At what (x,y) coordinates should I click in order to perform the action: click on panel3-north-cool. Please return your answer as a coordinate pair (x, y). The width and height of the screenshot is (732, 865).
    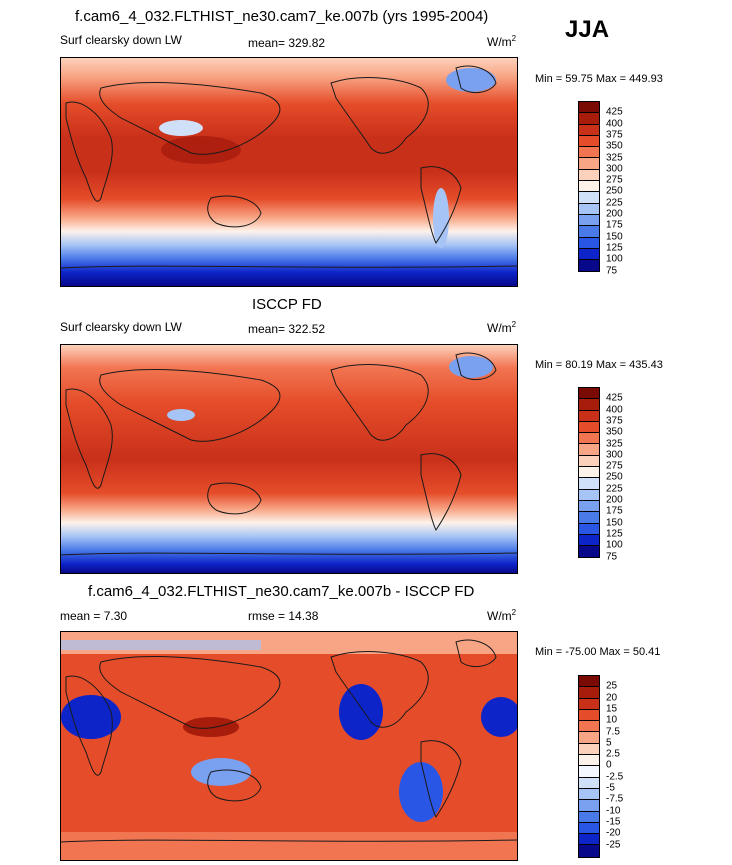
    Looking at the image, I should click on (161, 645).